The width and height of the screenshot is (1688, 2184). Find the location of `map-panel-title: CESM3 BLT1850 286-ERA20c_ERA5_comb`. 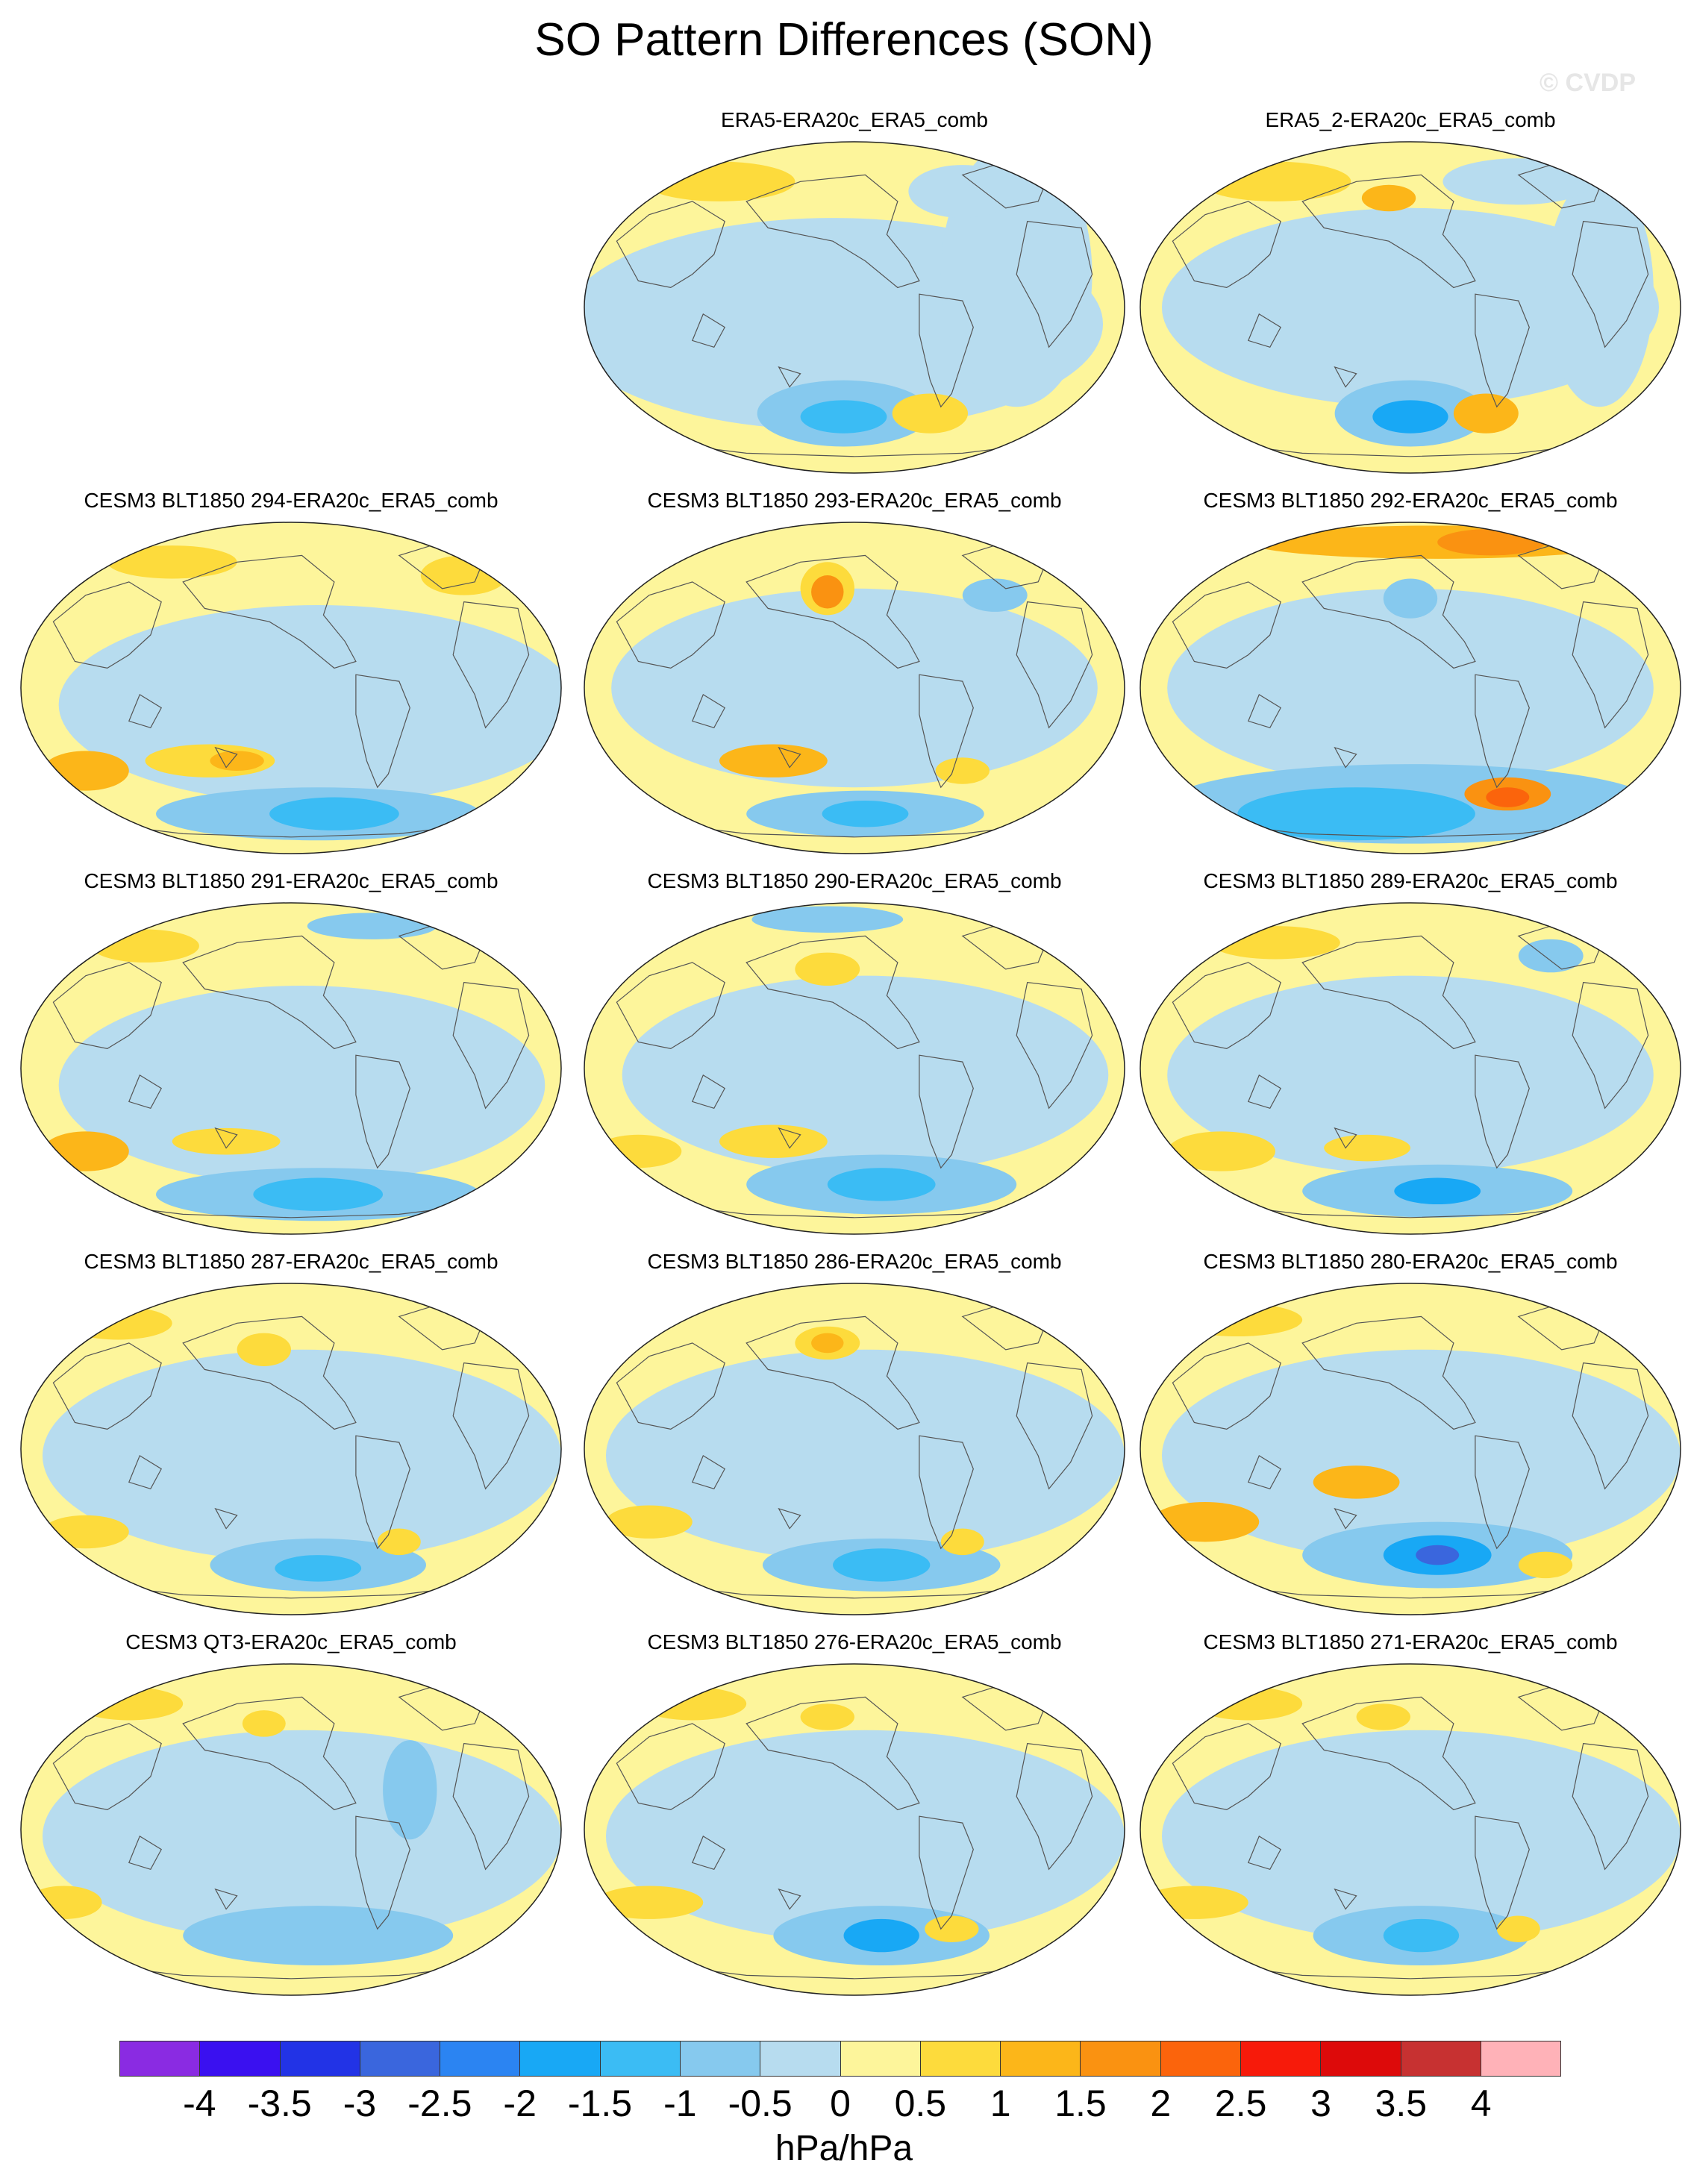

map-panel-title: CESM3 BLT1850 286-ERA20c_ERA5_comb is located at coordinates (854, 1261).